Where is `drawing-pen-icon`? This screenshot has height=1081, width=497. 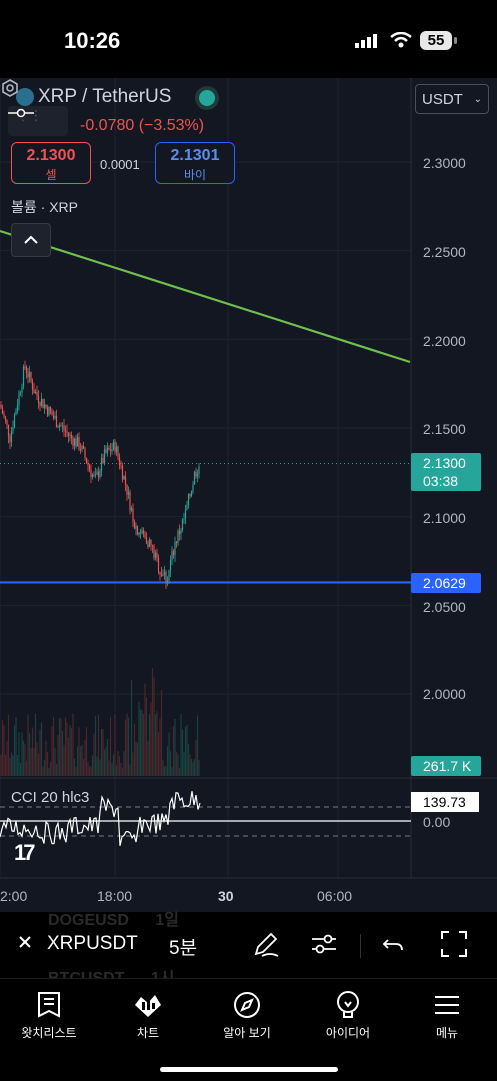
drawing-pen-icon is located at coordinates (266, 944).